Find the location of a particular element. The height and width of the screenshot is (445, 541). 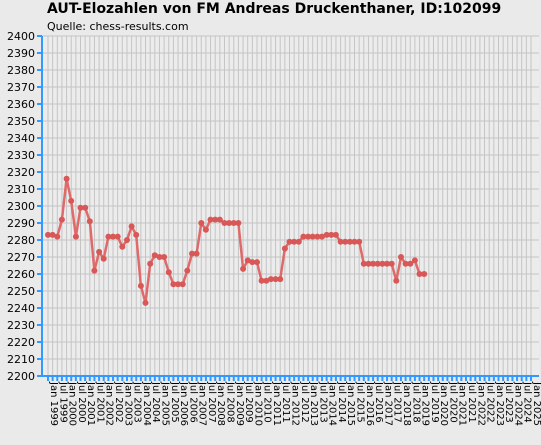

x-tick-label: Jul 2002 is located at coordinates (118, 402).